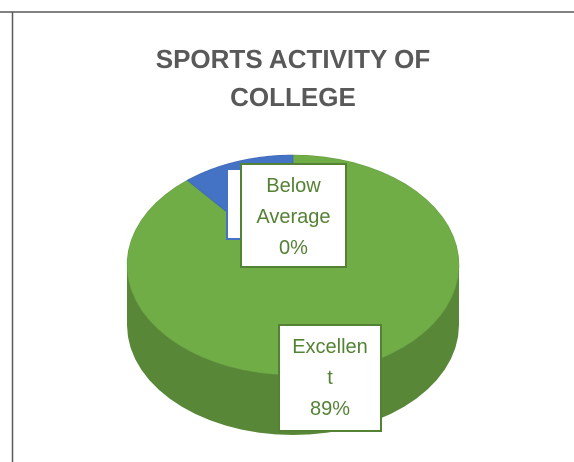 This screenshot has width=574, height=462. What do you see at coordinates (293, 78) in the screenshot?
I see `chart-title: SPORTS ACTIVITY OF COLLEGE` at bounding box center [293, 78].